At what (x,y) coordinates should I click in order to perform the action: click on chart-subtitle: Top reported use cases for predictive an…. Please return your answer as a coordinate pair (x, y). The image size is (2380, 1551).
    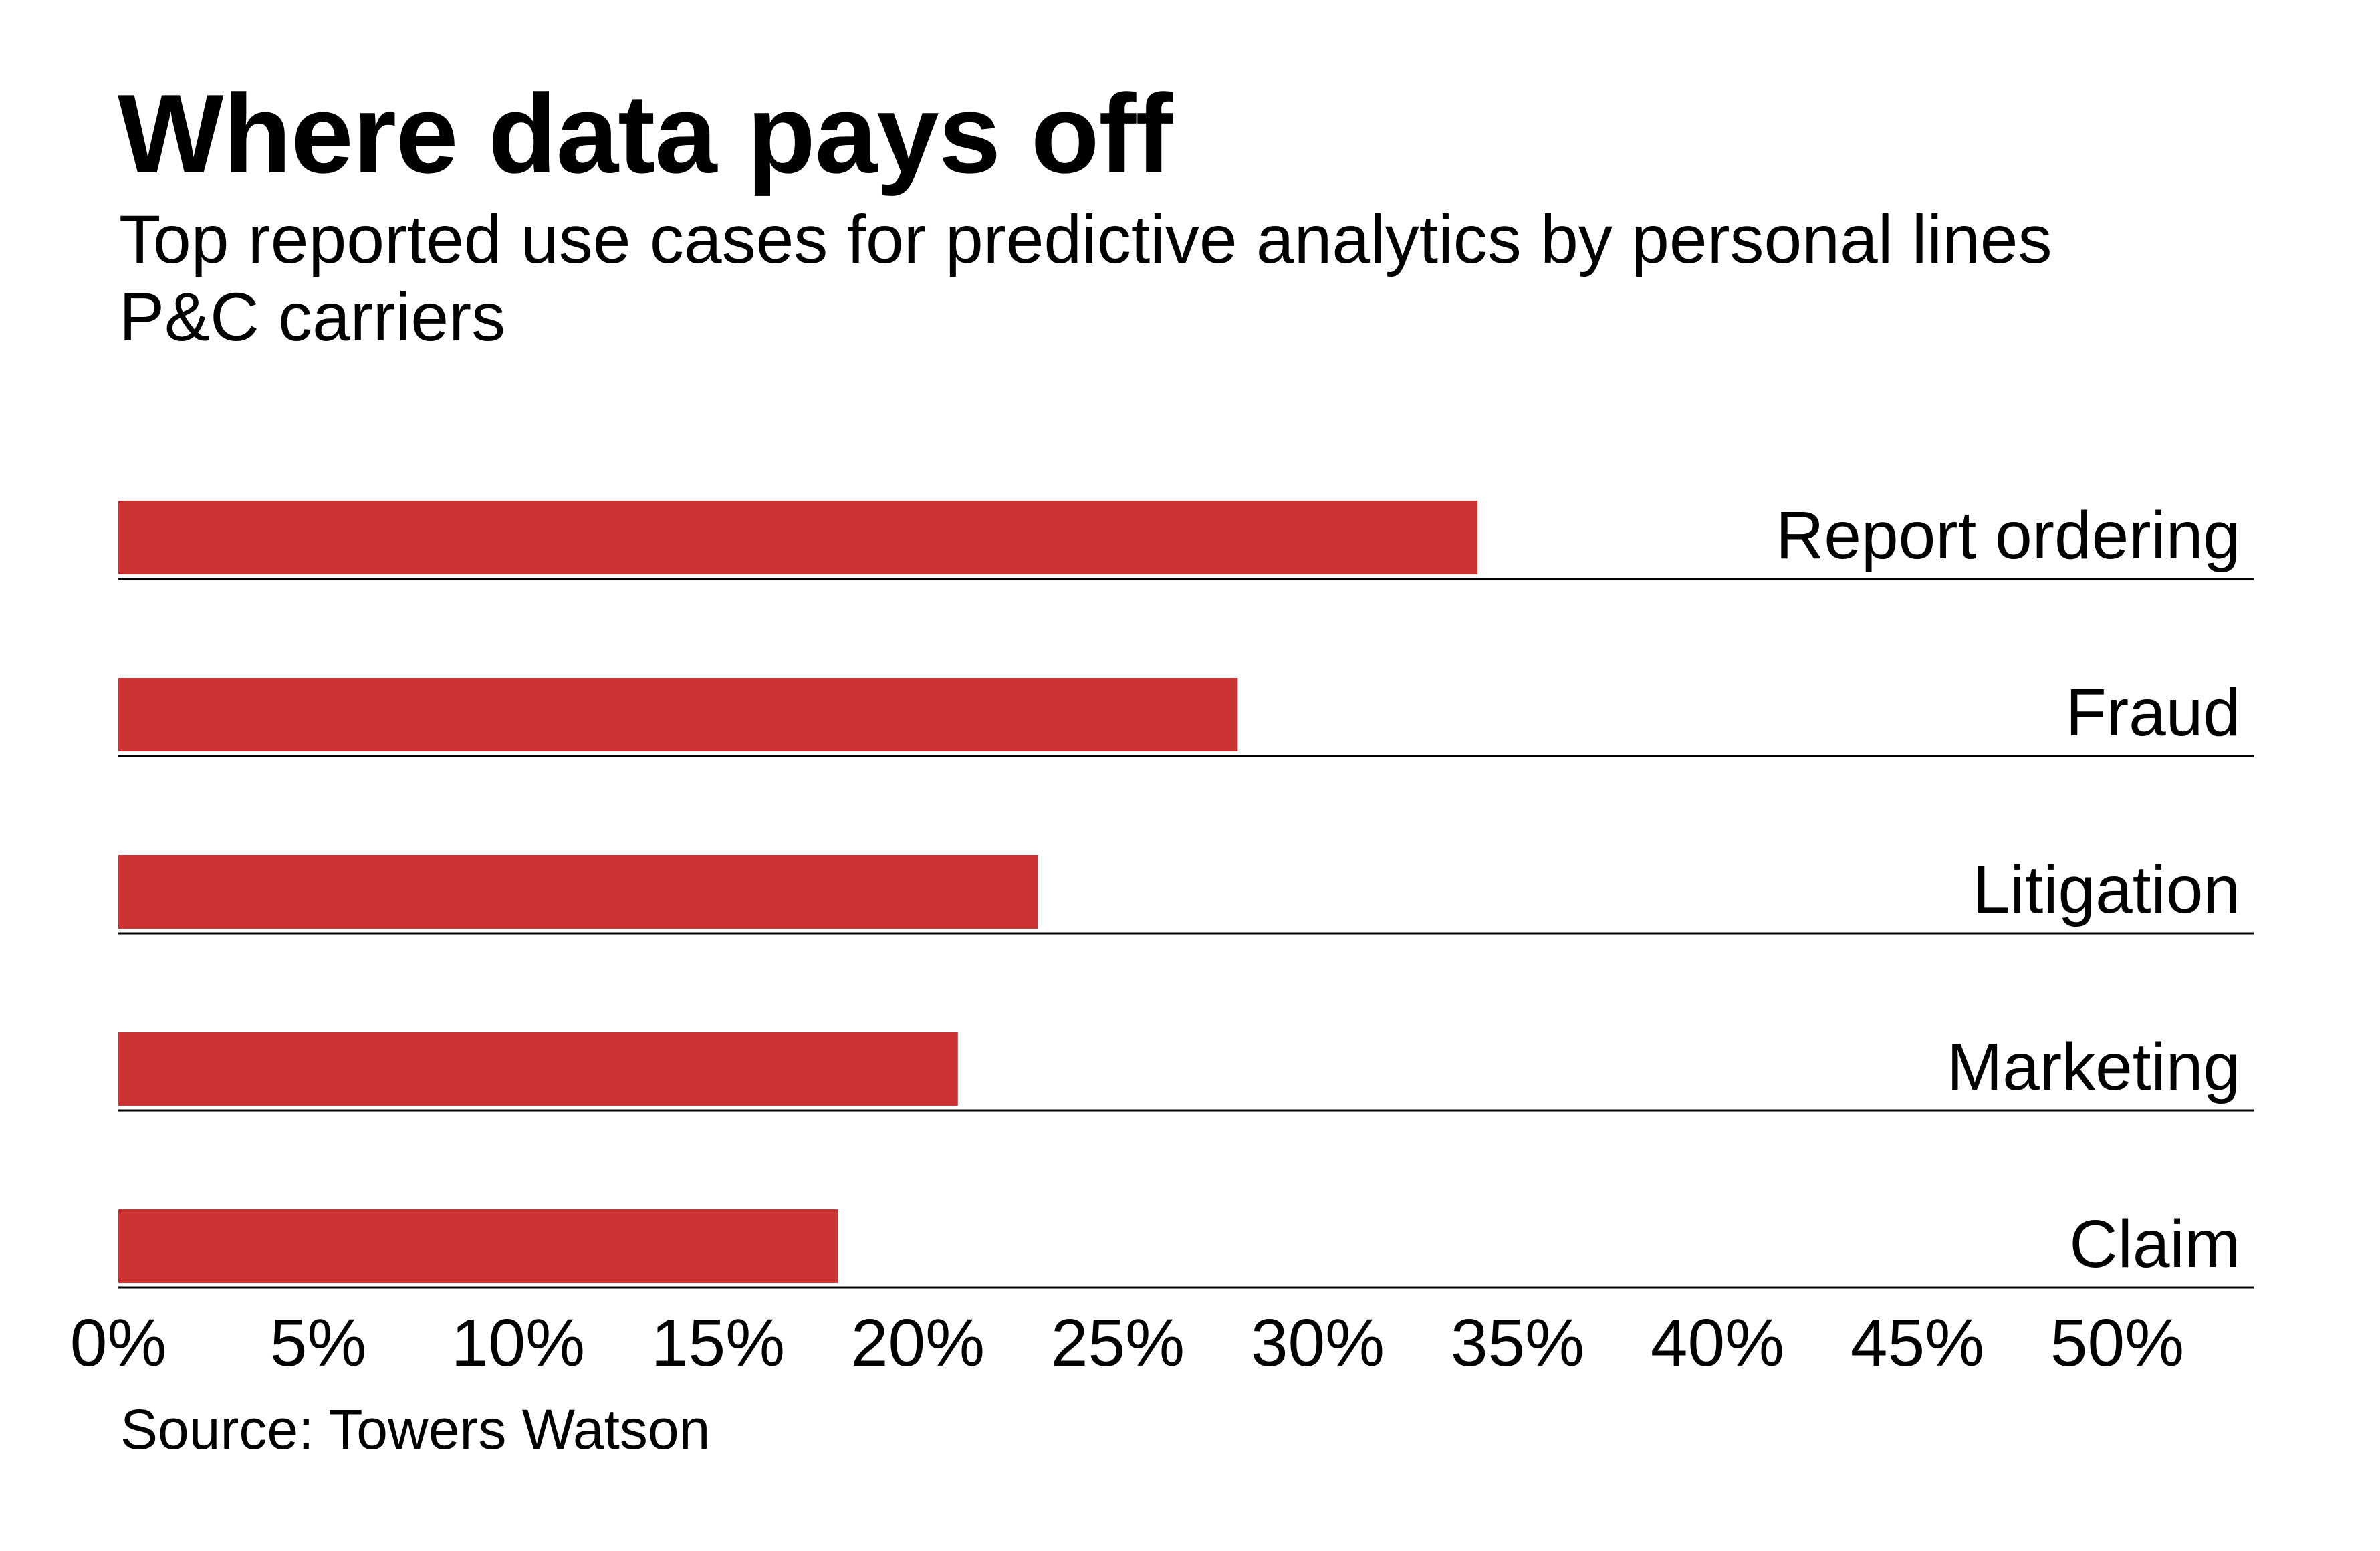
    Looking at the image, I should click on (1085, 278).